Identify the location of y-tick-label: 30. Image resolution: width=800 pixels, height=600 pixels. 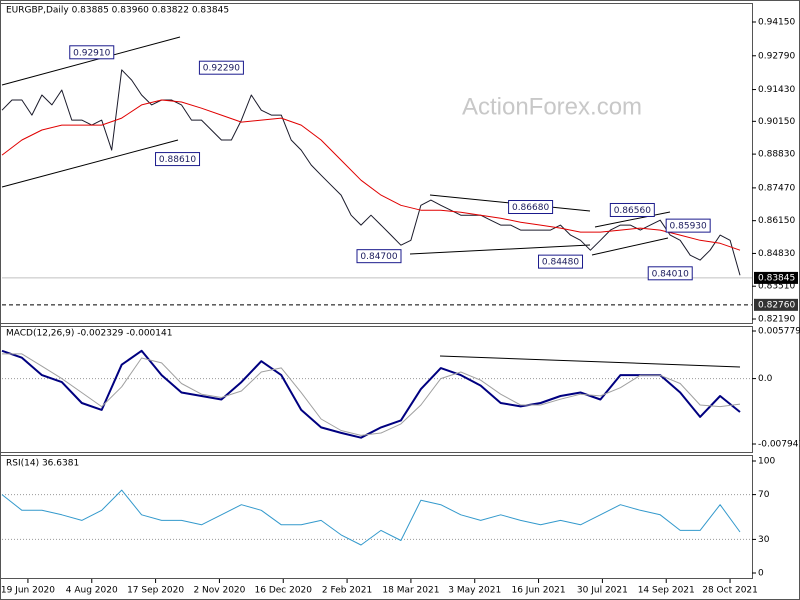
(764, 540).